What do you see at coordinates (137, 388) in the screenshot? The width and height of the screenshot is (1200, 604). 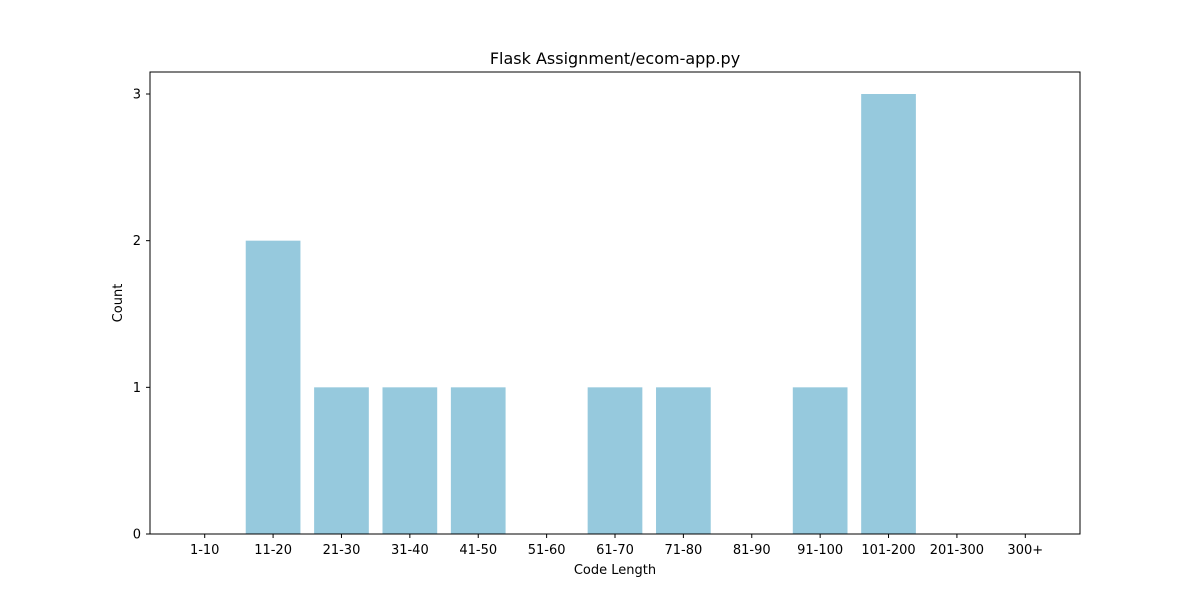 I see `y-tick-label: 1` at bounding box center [137, 388].